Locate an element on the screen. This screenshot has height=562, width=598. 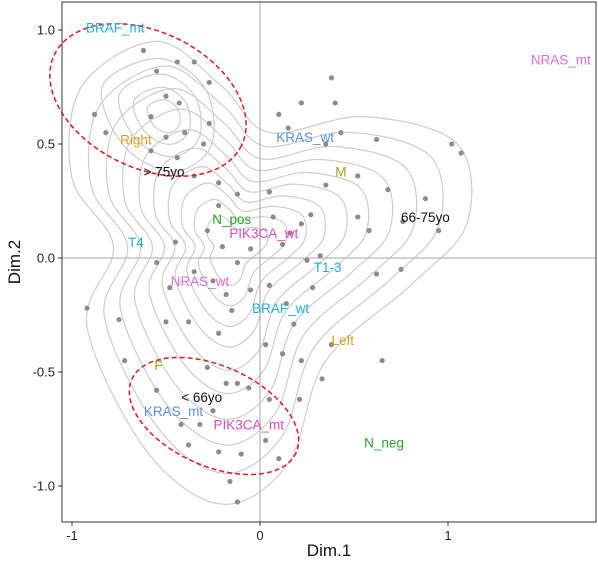
category-label: NRAS_wt is located at coordinates (200, 281).